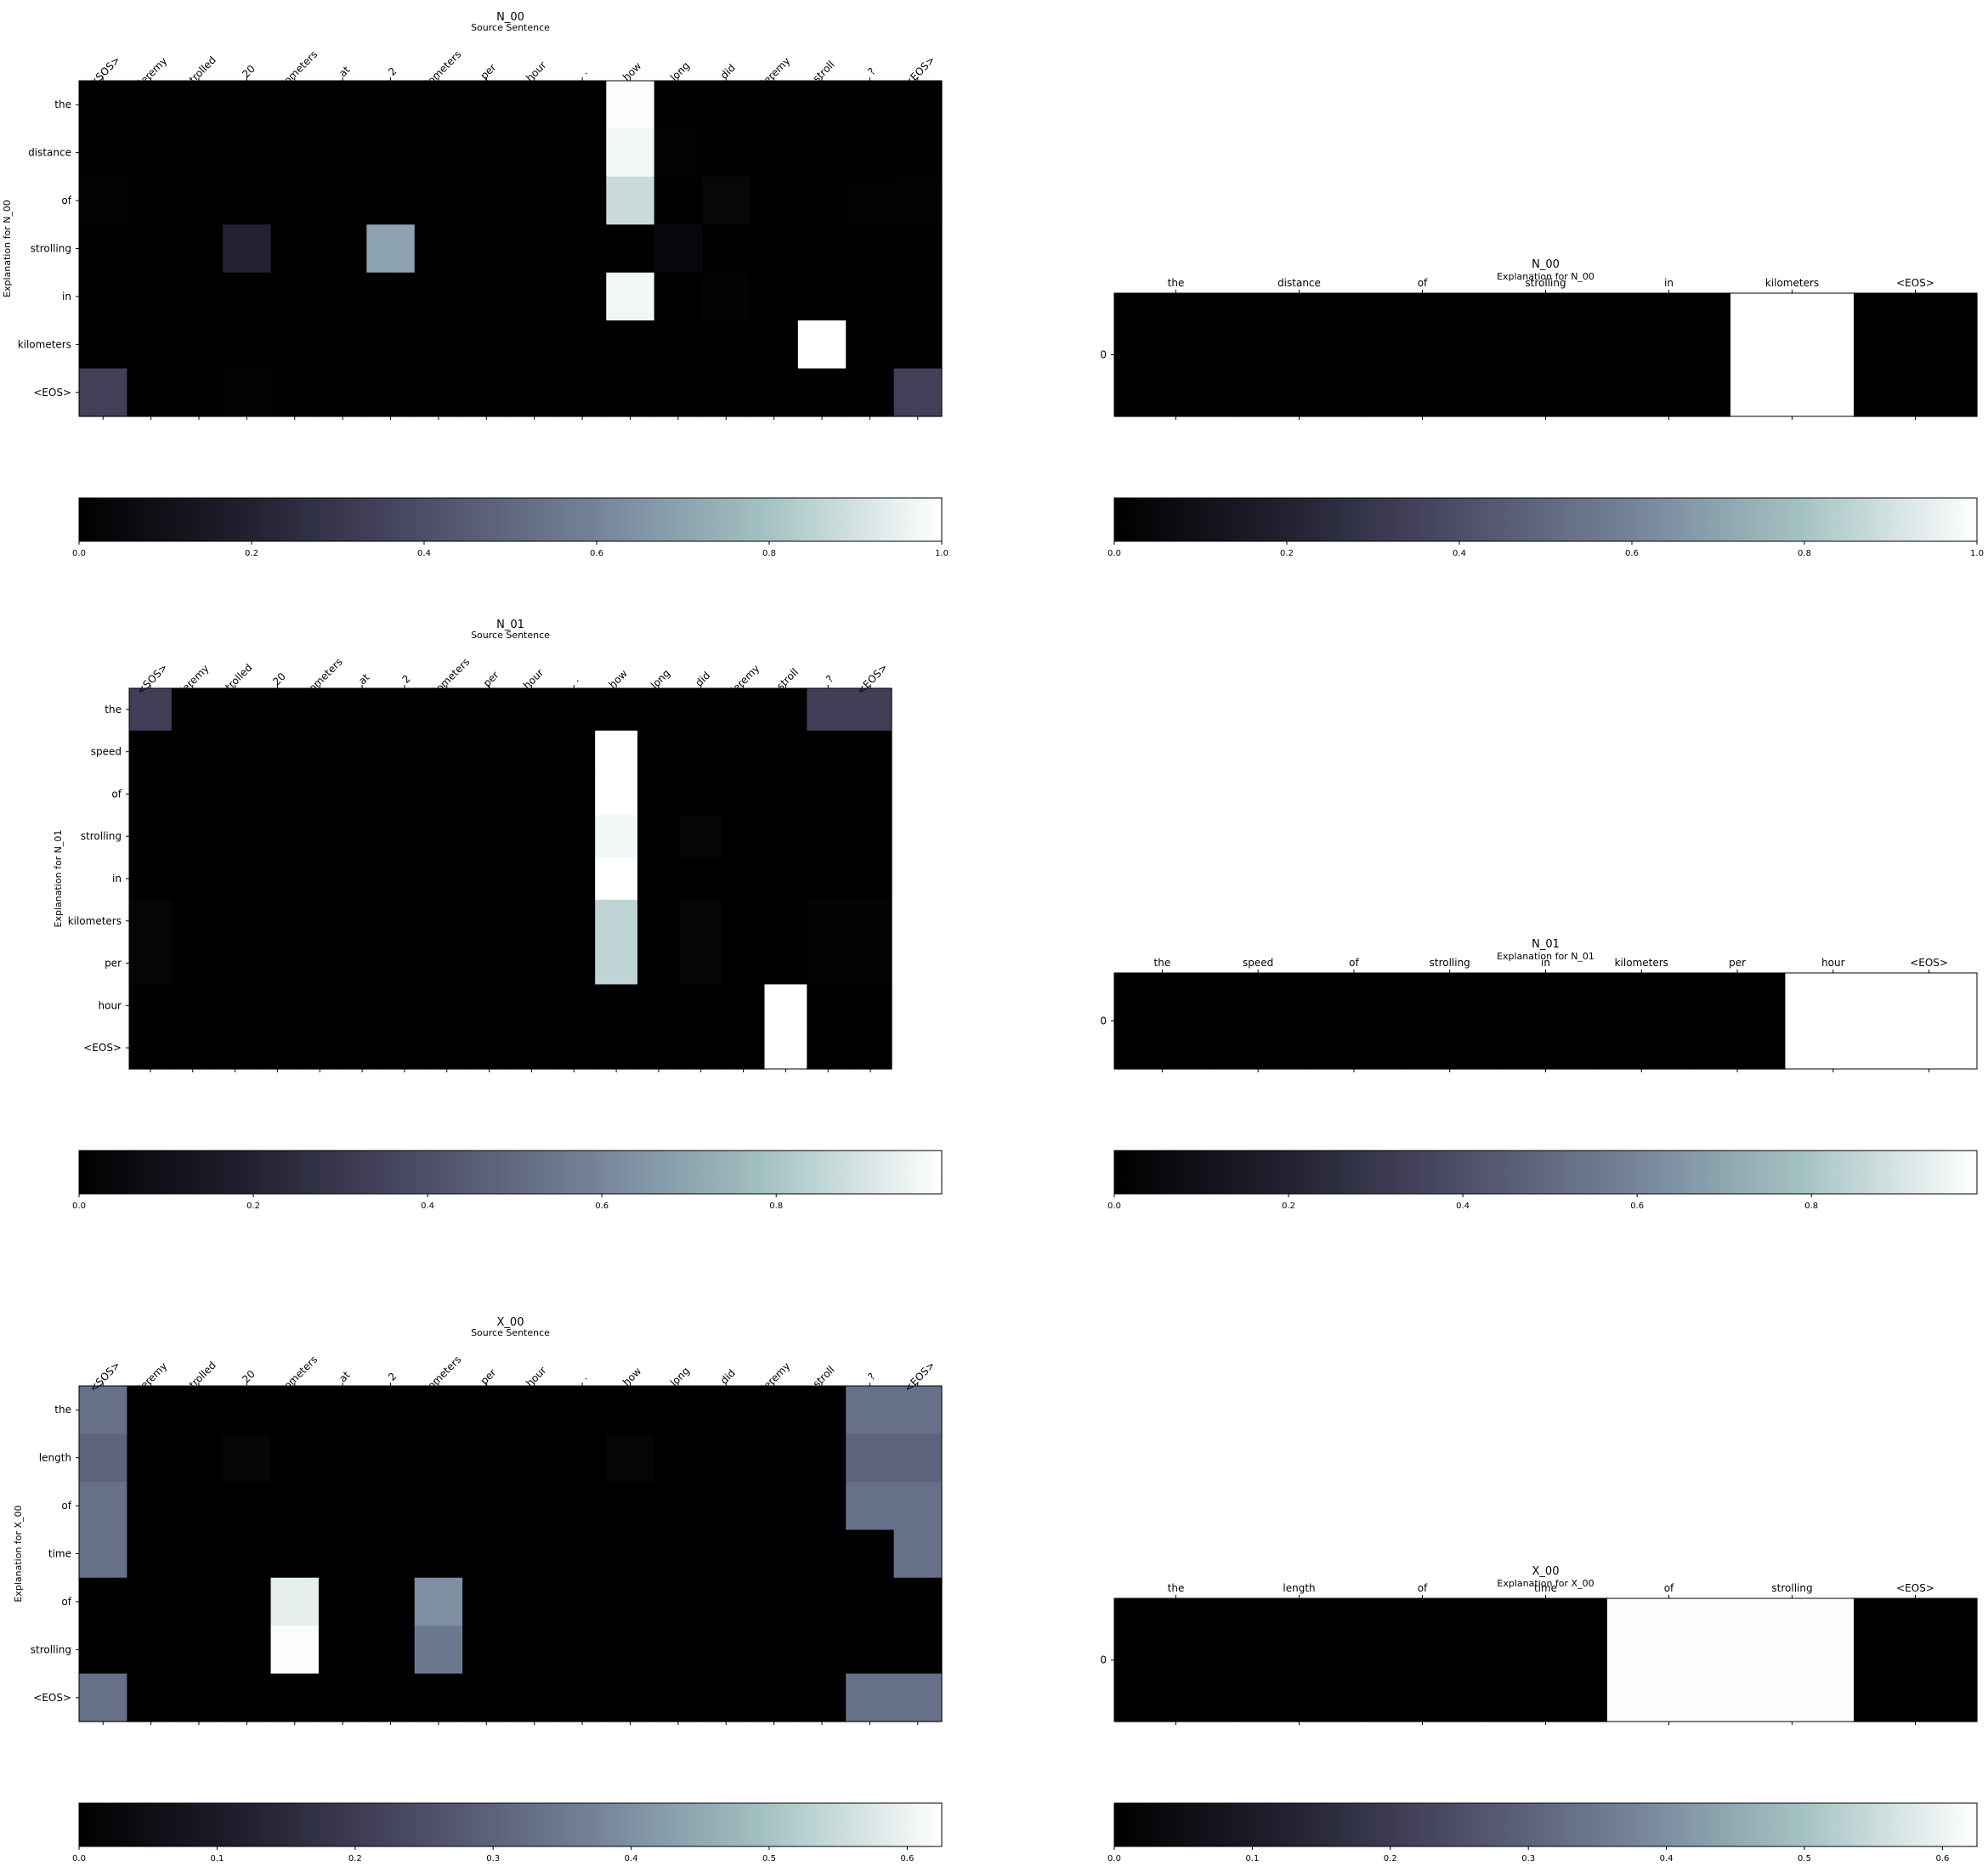  I want to click on colorbar-tick-label: 1.0, so click(1977, 553).